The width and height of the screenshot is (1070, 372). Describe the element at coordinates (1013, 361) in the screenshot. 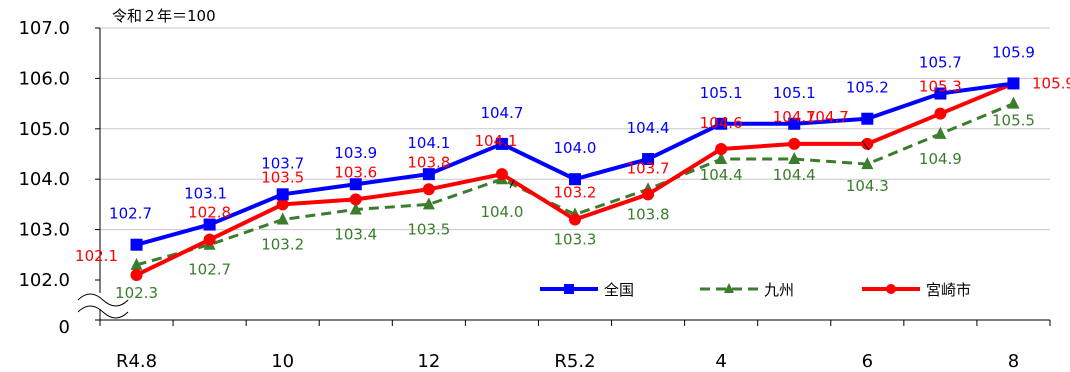

I see `x-tick-label: 8` at that location.